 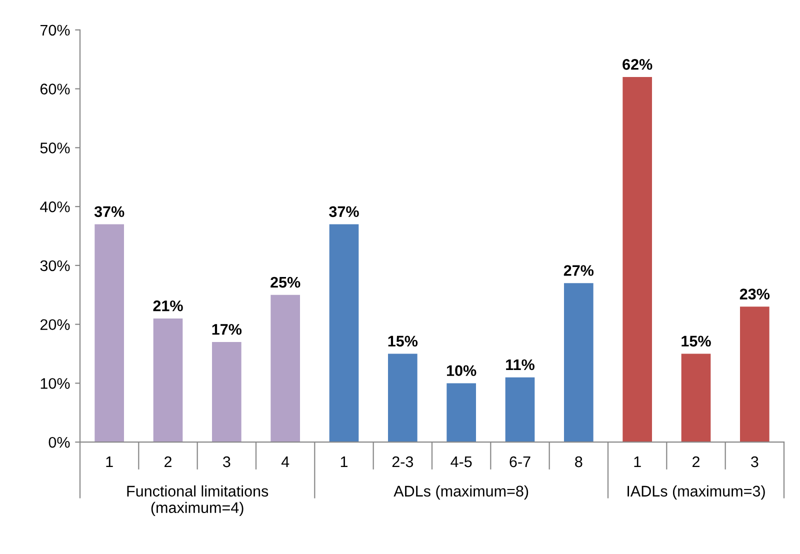 What do you see at coordinates (520, 364) in the screenshot?
I see `data-label: 11%` at bounding box center [520, 364].